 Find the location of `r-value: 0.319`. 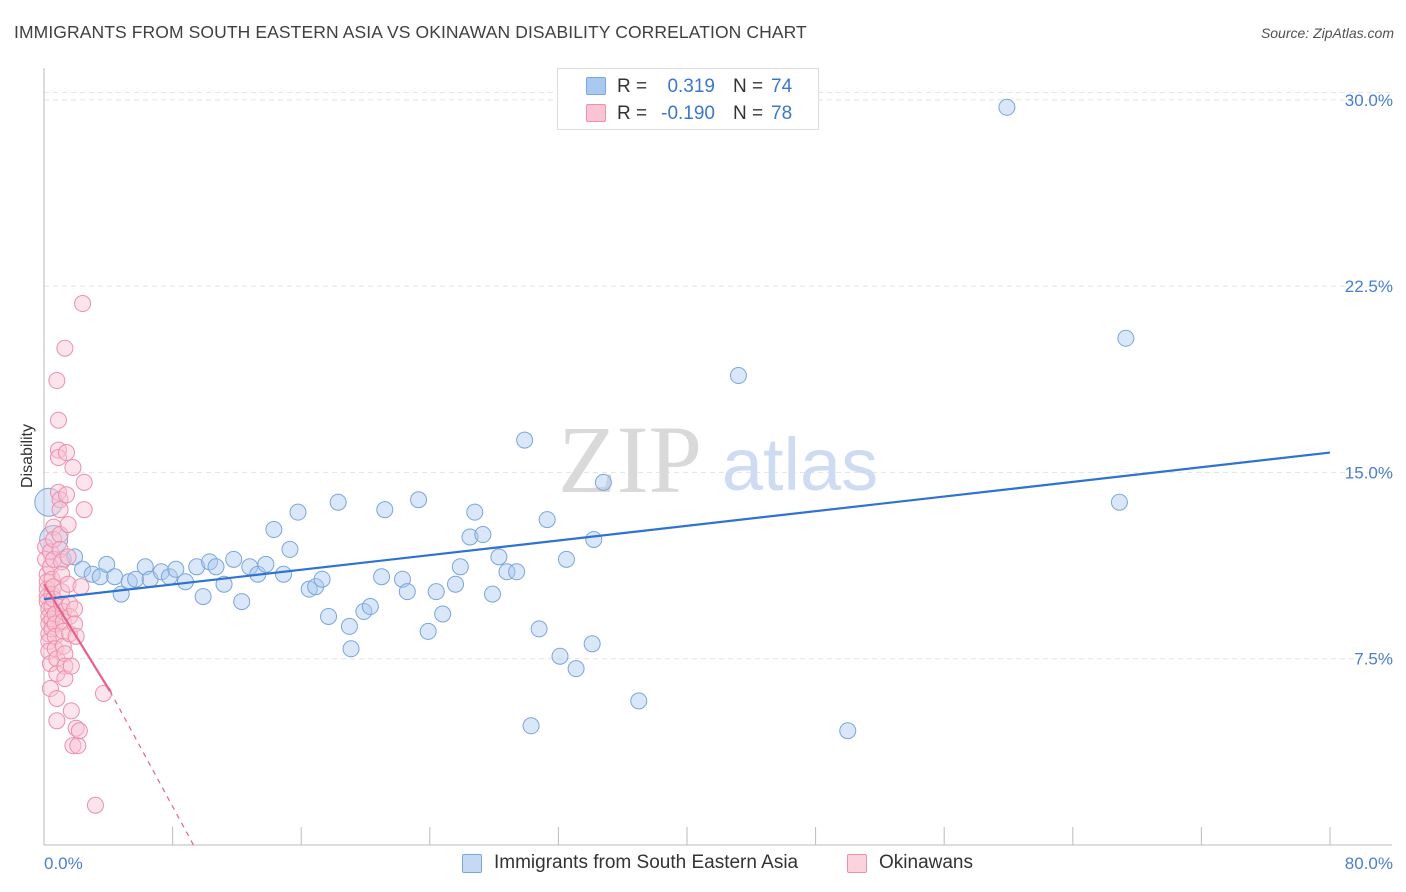

r-value: 0.319 is located at coordinates (691, 86).